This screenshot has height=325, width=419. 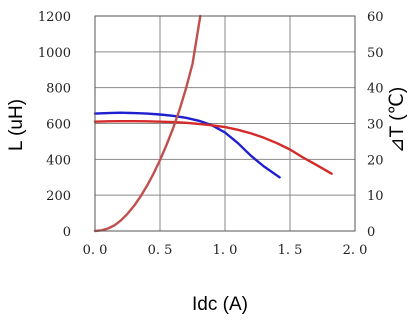 What do you see at coordinates (375, 53) in the screenshot?
I see `y2-tick-label: 50` at bounding box center [375, 53].